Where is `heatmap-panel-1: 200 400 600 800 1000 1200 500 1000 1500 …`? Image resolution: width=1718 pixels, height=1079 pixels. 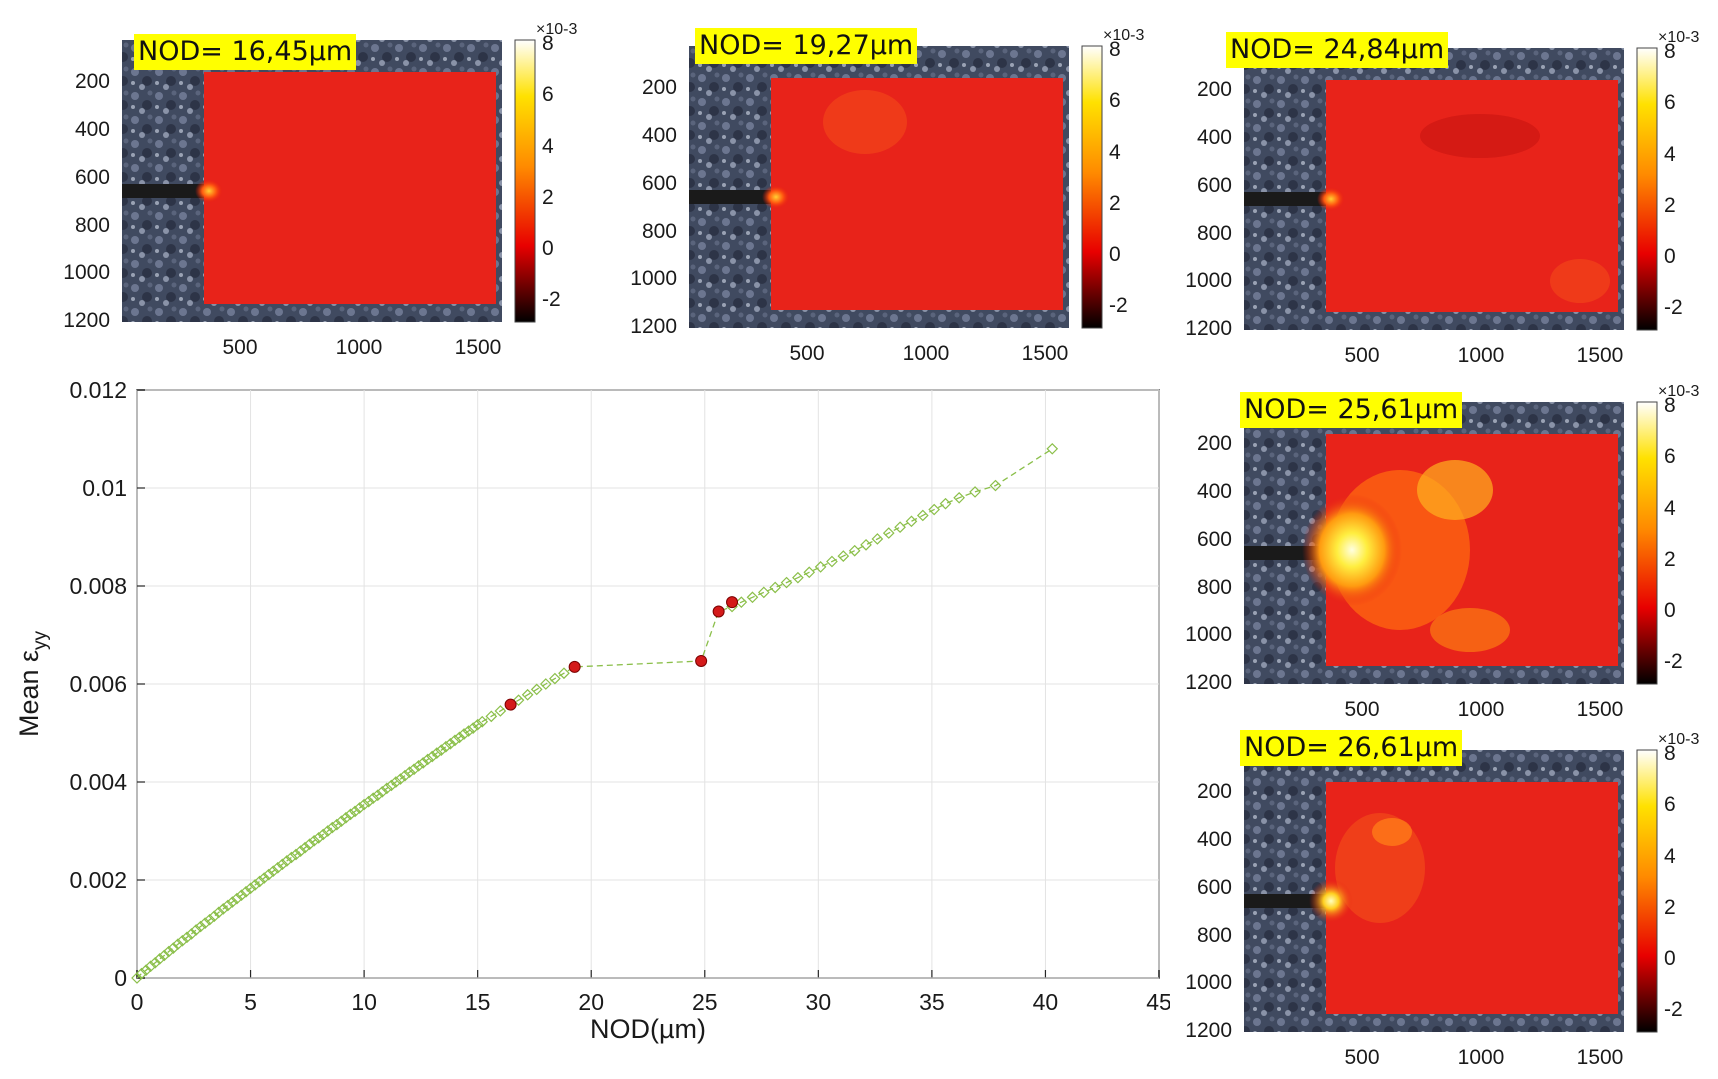
heatmap-panel-1: 200 400 600 800 1000 1200 500 1000 1500 … is located at coordinates (338, 188).